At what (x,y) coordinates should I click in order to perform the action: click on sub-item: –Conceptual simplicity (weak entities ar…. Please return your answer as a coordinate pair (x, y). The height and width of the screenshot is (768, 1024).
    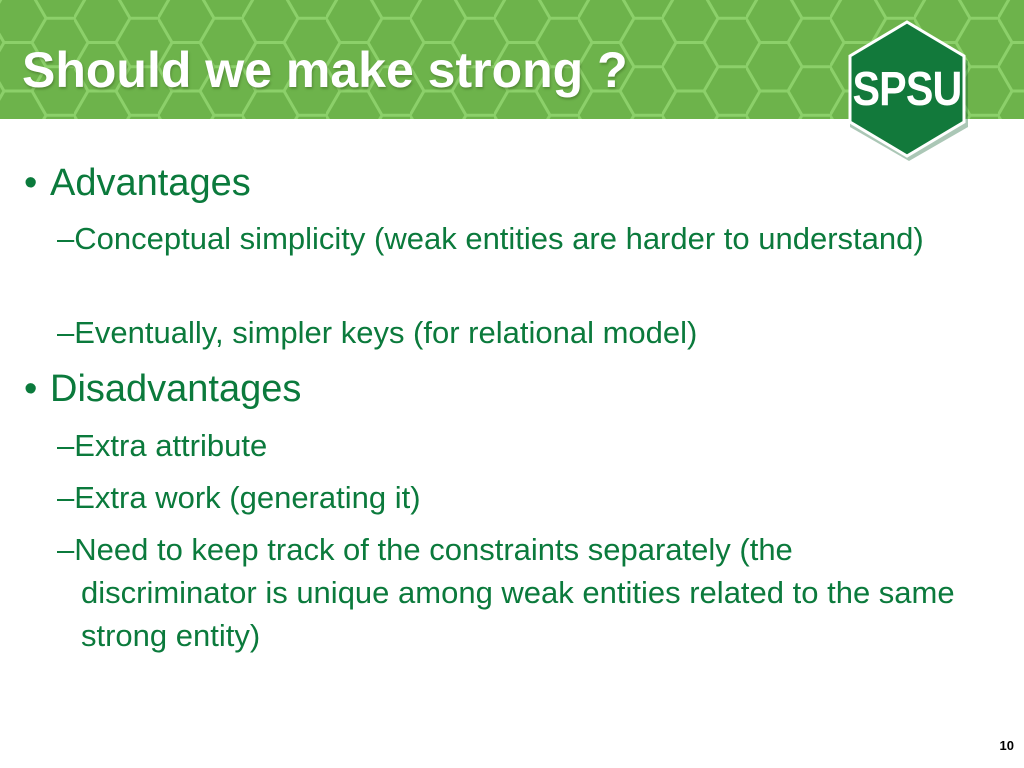
    Looking at the image, I should click on (490, 238).